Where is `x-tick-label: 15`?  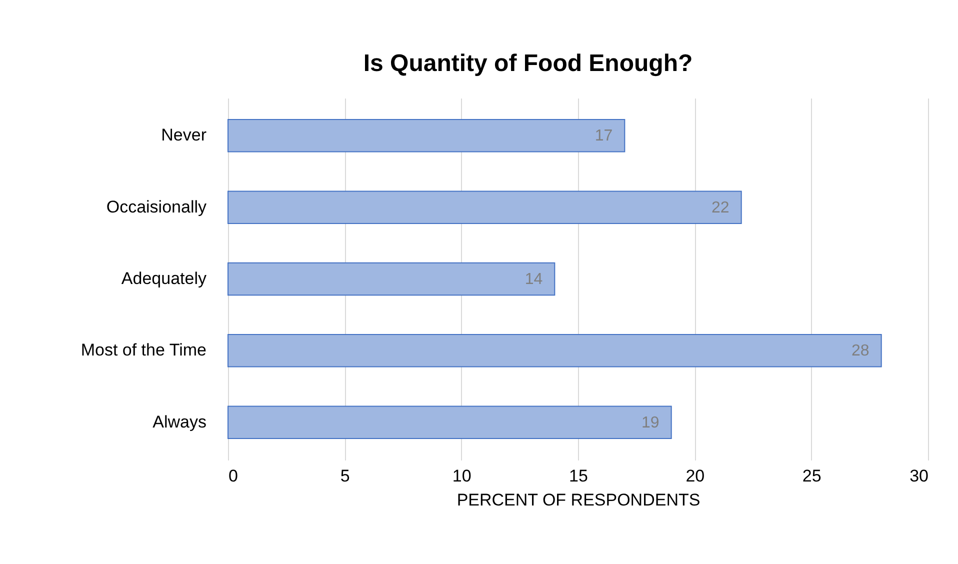
x-tick-label: 15 is located at coordinates (578, 476).